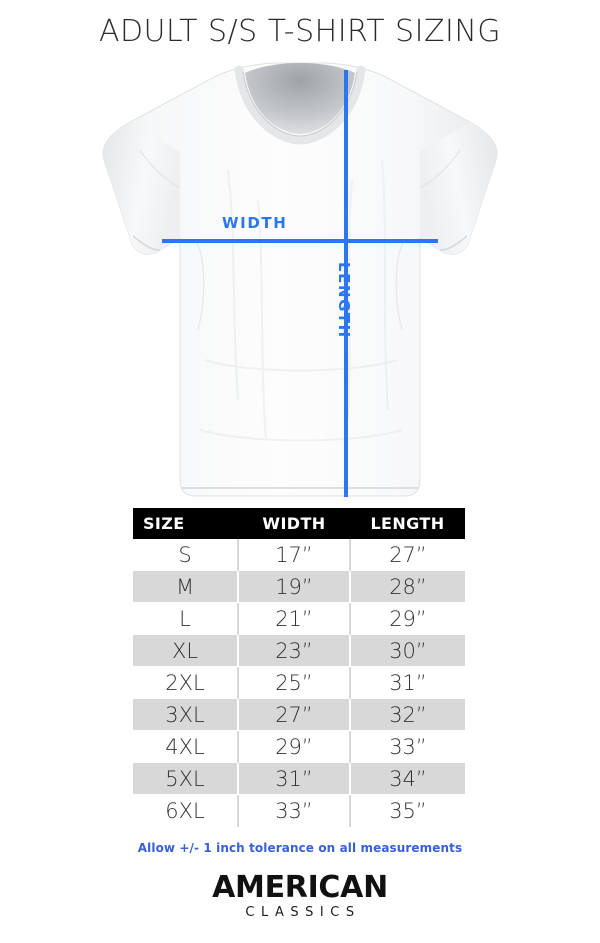 The width and height of the screenshot is (600, 943). I want to click on cell-size: L, so click(186, 618).